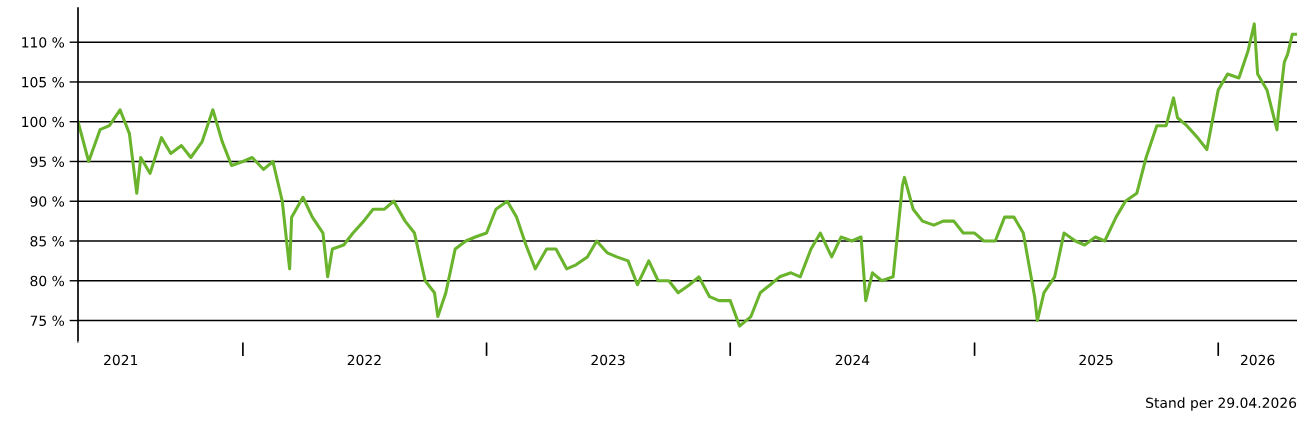  I want to click on y-tick-label: 105 %, so click(43, 82).